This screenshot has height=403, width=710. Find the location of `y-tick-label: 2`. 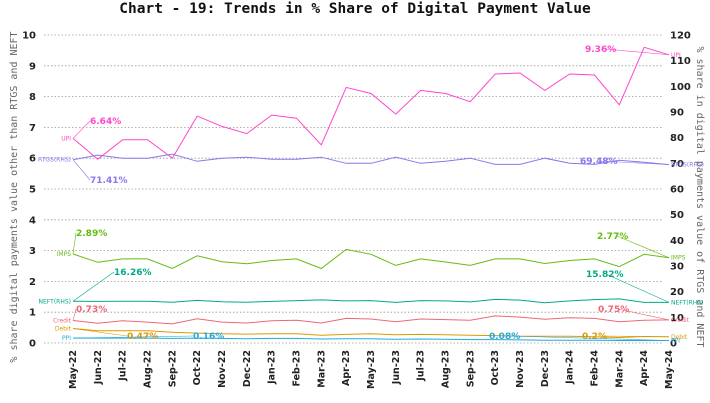

y-tick-label: 2 is located at coordinates (32, 282).